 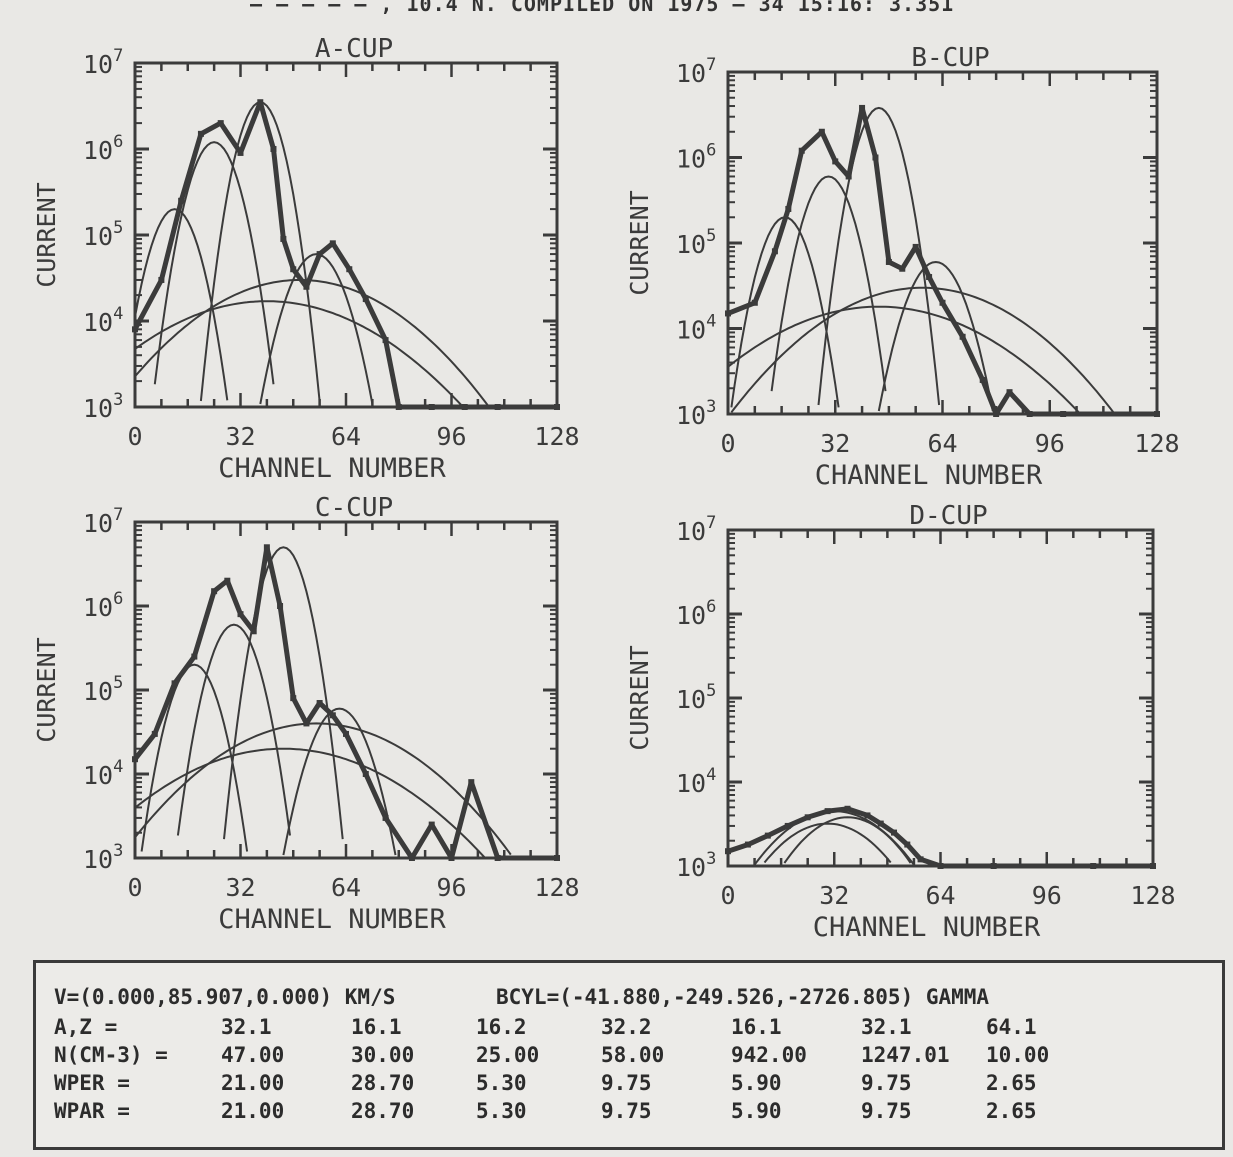 What do you see at coordinates (354, 508) in the screenshot?
I see `chart-title: C-CUP` at bounding box center [354, 508].